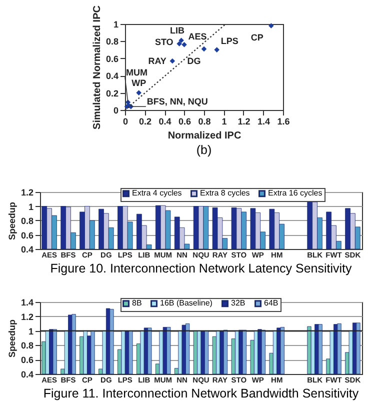 Image resolution: width=372 pixels, height=402 pixels. I want to click on annotation: BFS, NN, NQU, so click(177, 101).